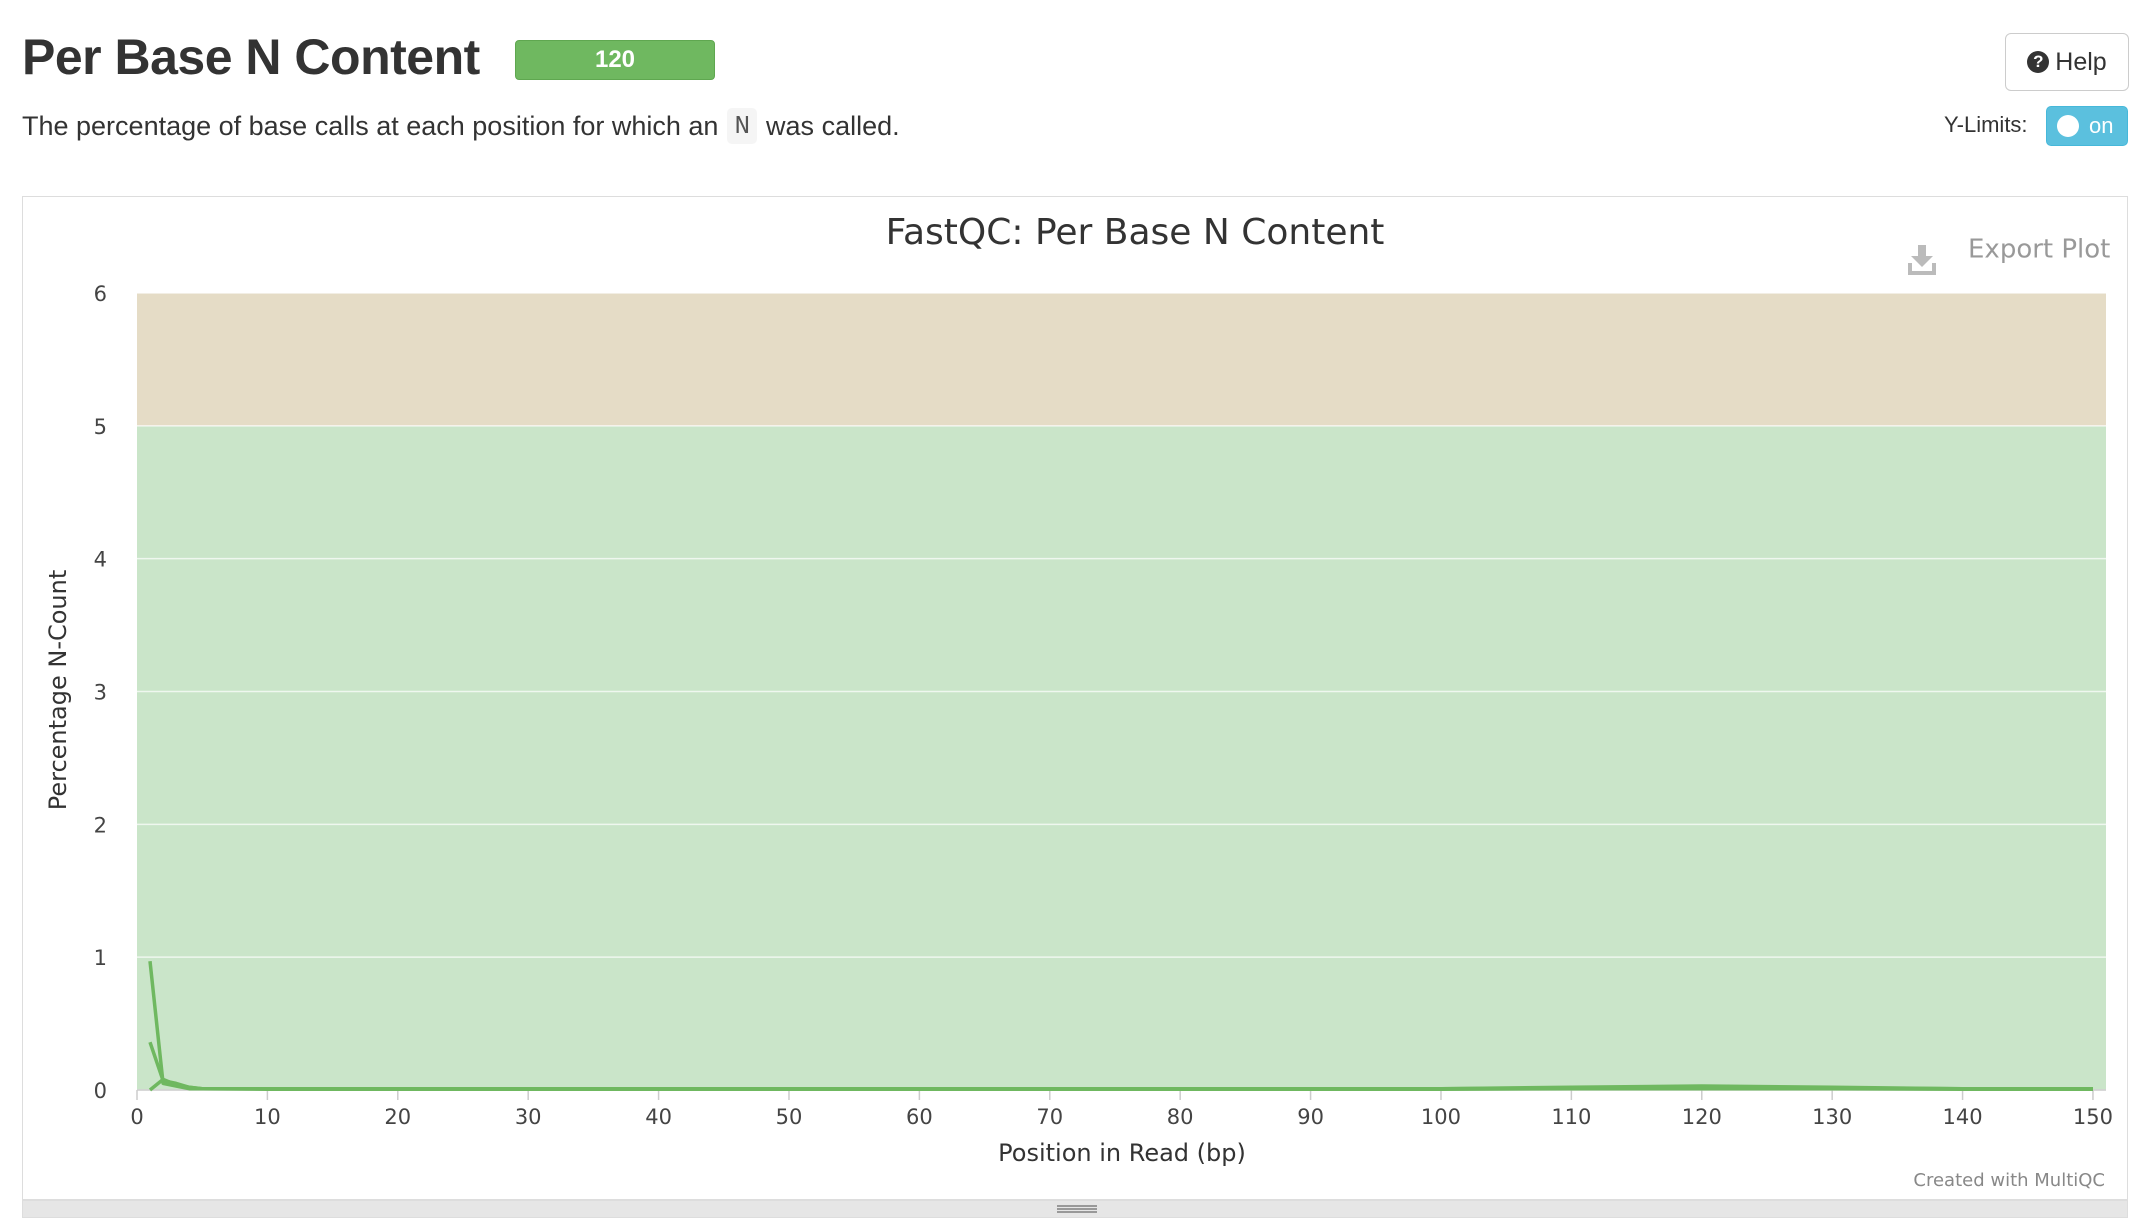 This screenshot has height=1232, width=2146. What do you see at coordinates (919, 1117) in the screenshot?
I see `x-tick-label: 60` at bounding box center [919, 1117].